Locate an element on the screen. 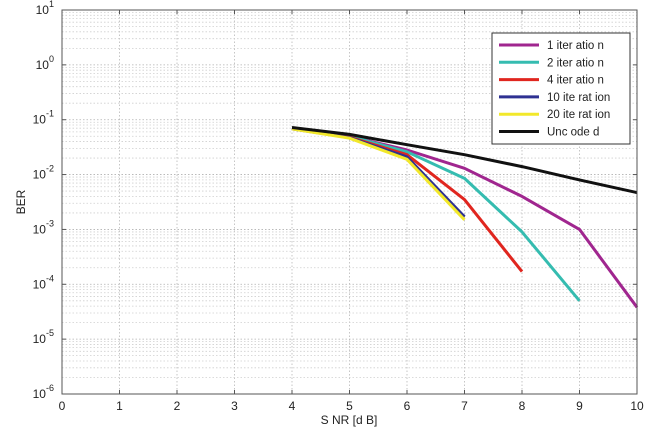  y-tick-label: 10⁻⁵ is located at coordinates (43, 337).